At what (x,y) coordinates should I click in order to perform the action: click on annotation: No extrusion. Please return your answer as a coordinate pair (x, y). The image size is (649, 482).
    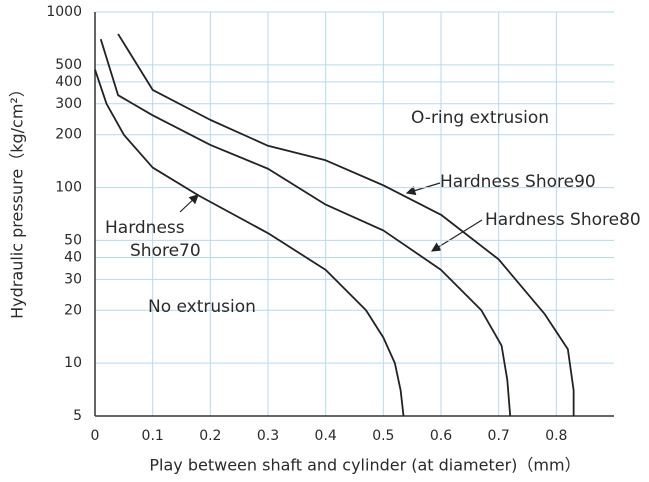
    Looking at the image, I should click on (202, 307).